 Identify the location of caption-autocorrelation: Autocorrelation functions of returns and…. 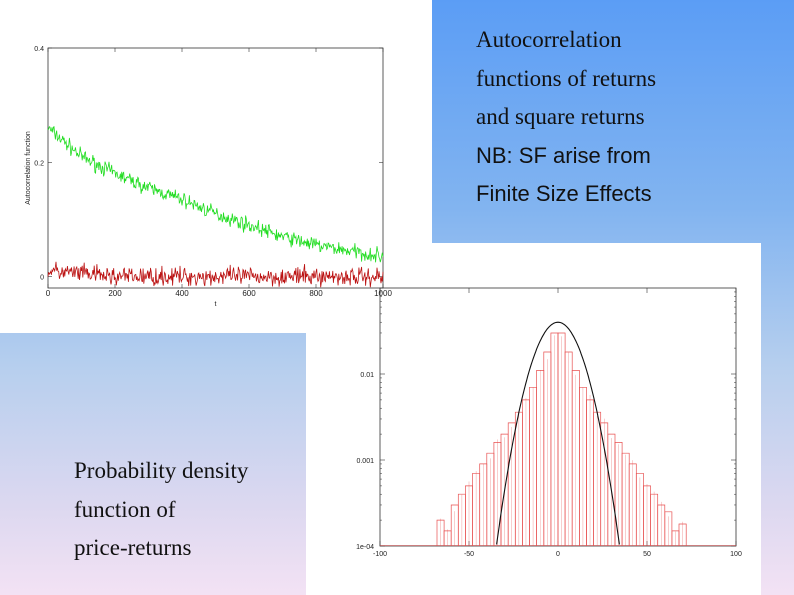
(566, 117).